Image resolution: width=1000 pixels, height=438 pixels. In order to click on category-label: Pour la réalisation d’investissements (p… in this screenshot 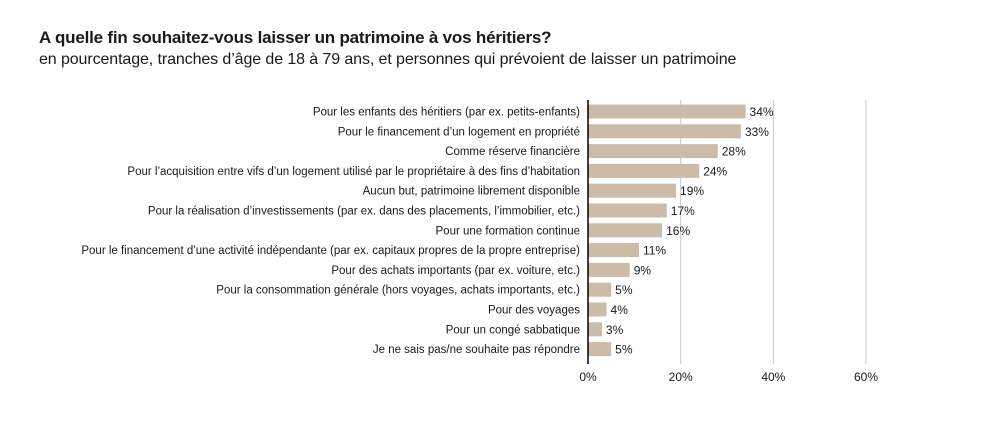, I will do `click(364, 212)`.